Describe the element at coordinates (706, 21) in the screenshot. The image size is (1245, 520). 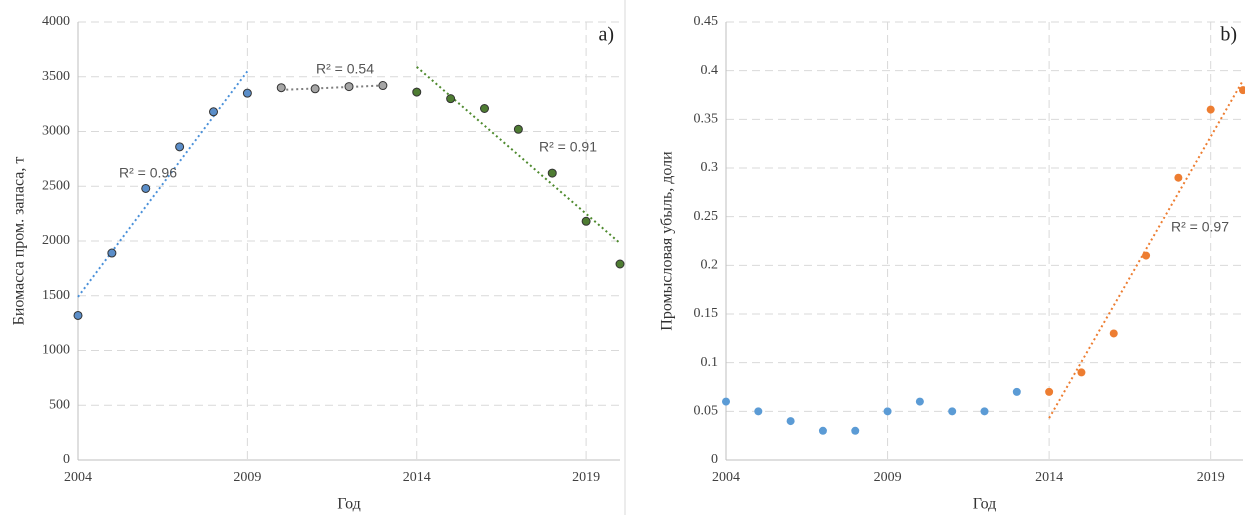
I see `y-tick-label: 0.45` at that location.